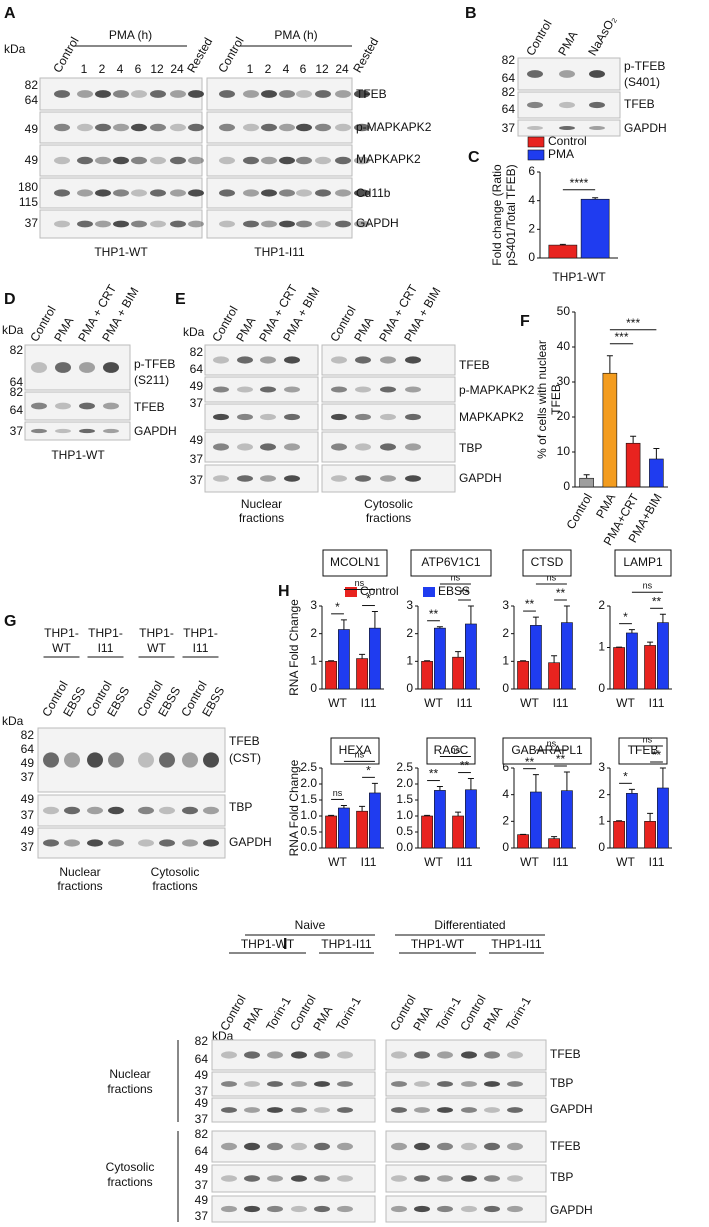 The height and width of the screenshot is (1227, 709). I want to click on protein-label: (S211), so click(151, 380).